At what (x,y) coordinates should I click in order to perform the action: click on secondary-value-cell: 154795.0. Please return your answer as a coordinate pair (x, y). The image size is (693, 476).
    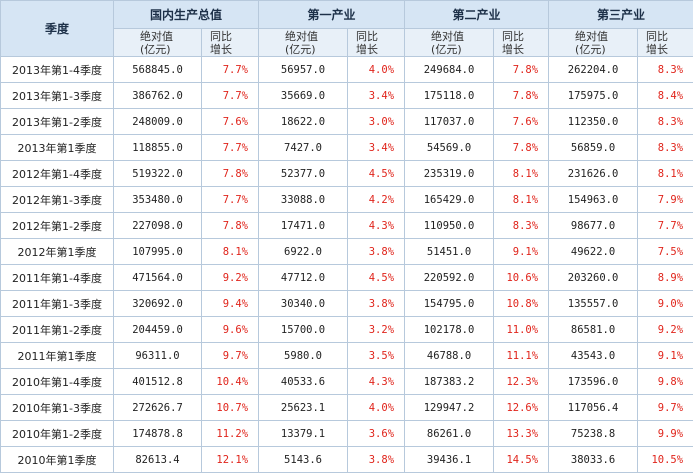
    Looking at the image, I should click on (449, 303).